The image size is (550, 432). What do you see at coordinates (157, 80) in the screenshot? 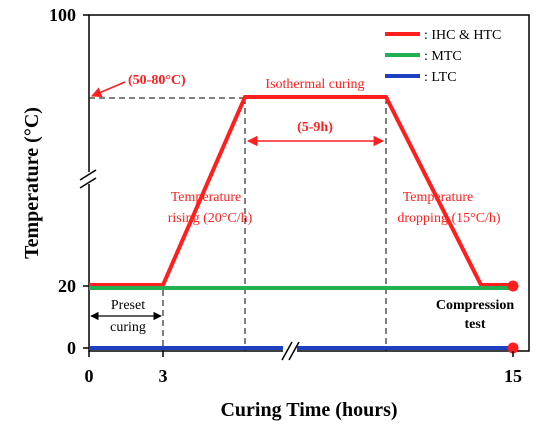
I see `temp-range-label: (50-80°C)` at bounding box center [157, 80].